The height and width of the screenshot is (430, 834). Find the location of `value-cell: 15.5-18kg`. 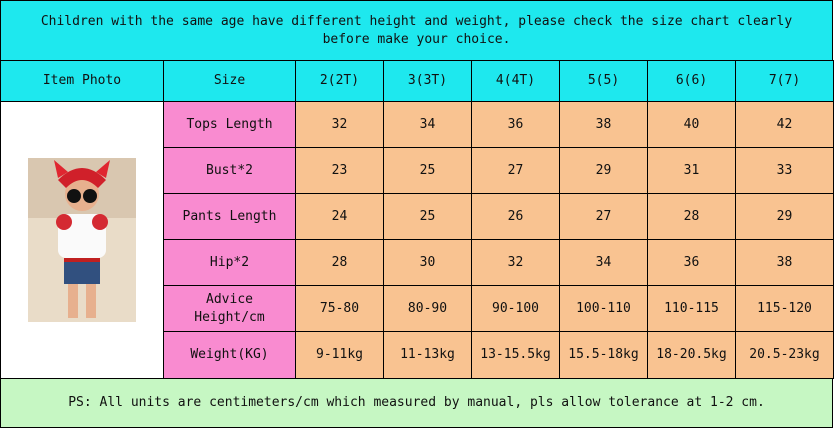

value-cell: 15.5-18kg is located at coordinates (603, 355).